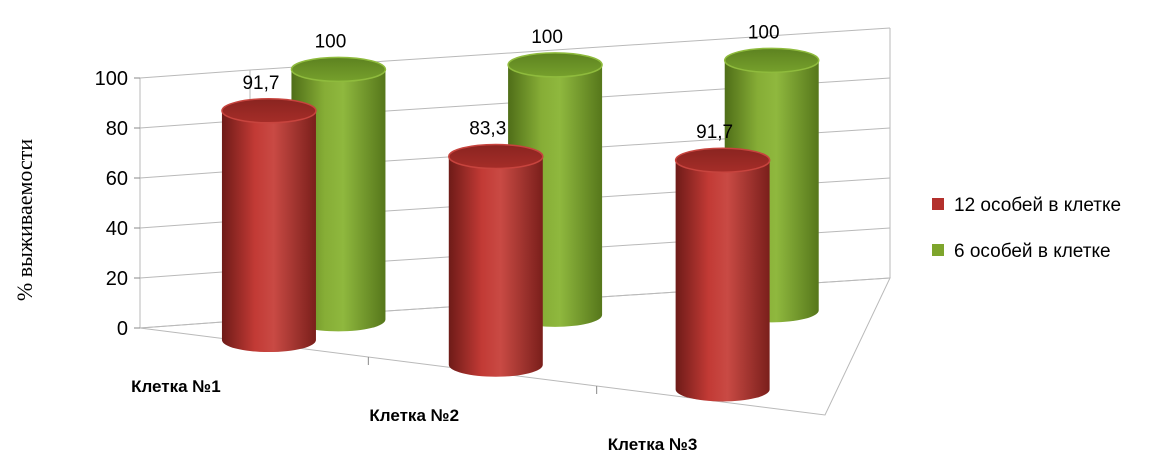 Image resolution: width=1170 pixels, height=455 pixels. I want to click on cylinder-s0-c3, so click(722, 274).